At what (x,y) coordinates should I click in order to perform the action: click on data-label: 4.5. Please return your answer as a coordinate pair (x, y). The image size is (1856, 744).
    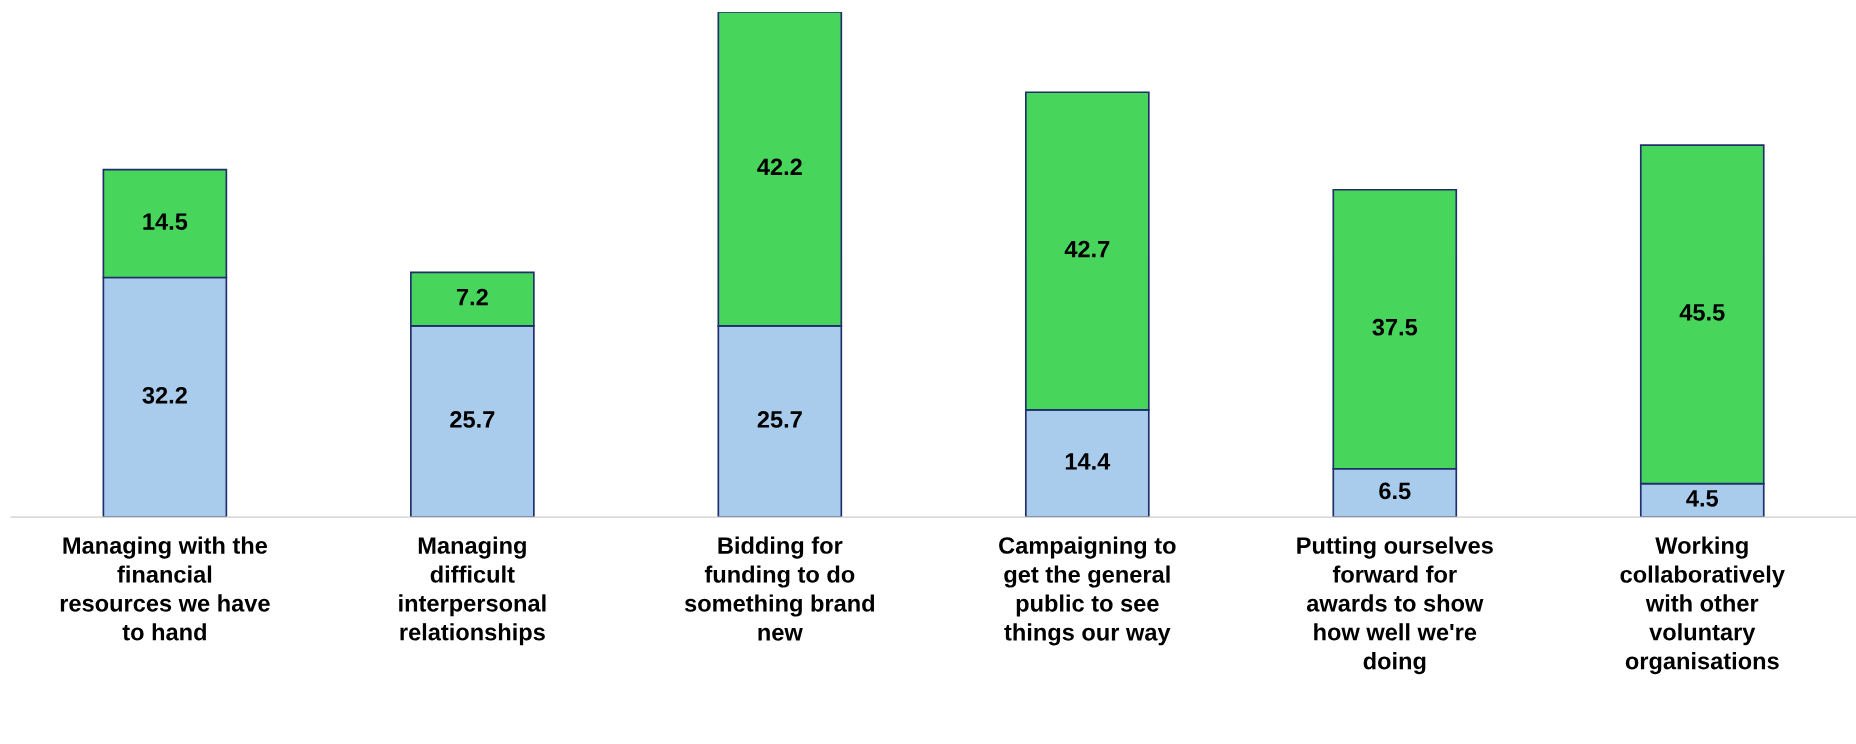
    Looking at the image, I should click on (1702, 498).